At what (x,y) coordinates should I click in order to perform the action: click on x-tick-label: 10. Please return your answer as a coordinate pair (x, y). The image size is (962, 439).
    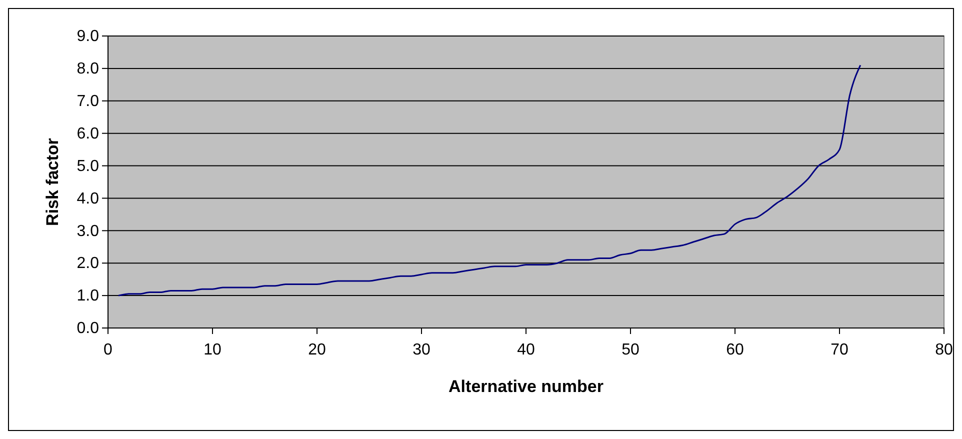
    Looking at the image, I should click on (213, 350).